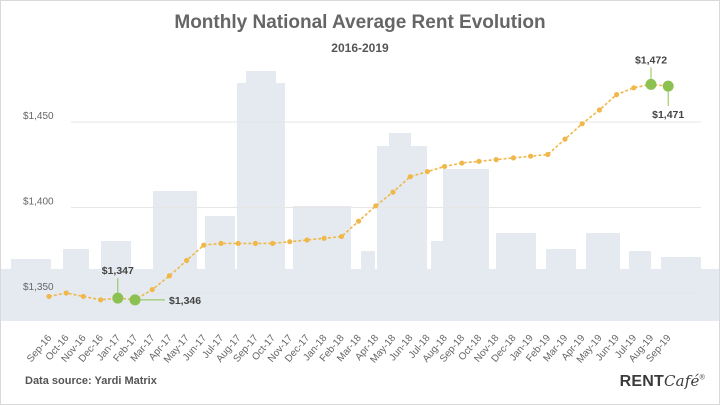  Describe the element at coordinates (91, 381) in the screenshot. I see `data-source-note: Data source: Yardi Matrix` at that location.